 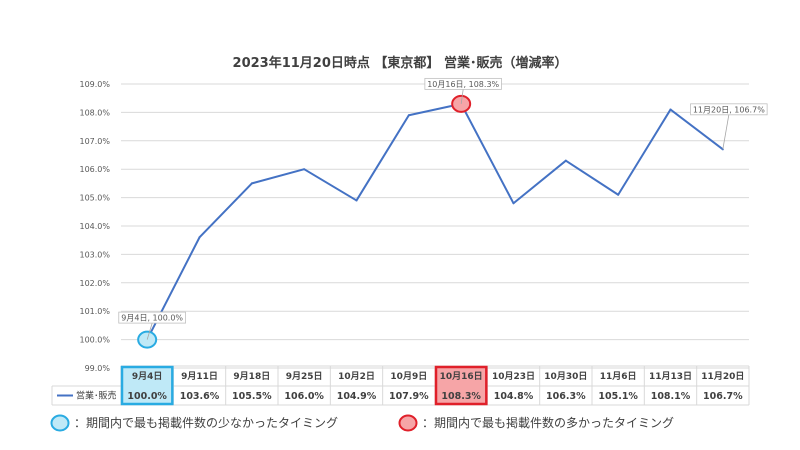 I want to click on table-value: 106.7%, so click(x=723, y=396).